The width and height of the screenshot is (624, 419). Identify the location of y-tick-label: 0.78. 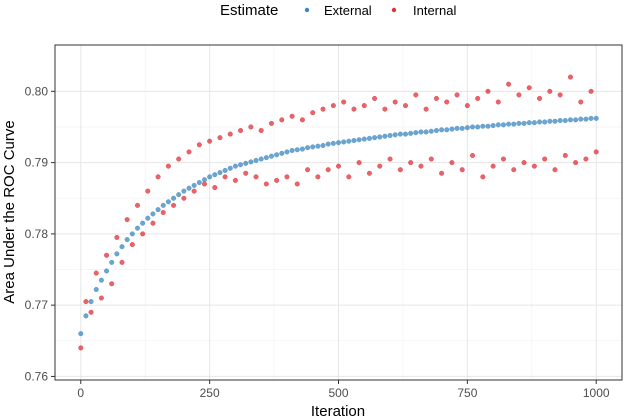
(37, 234).